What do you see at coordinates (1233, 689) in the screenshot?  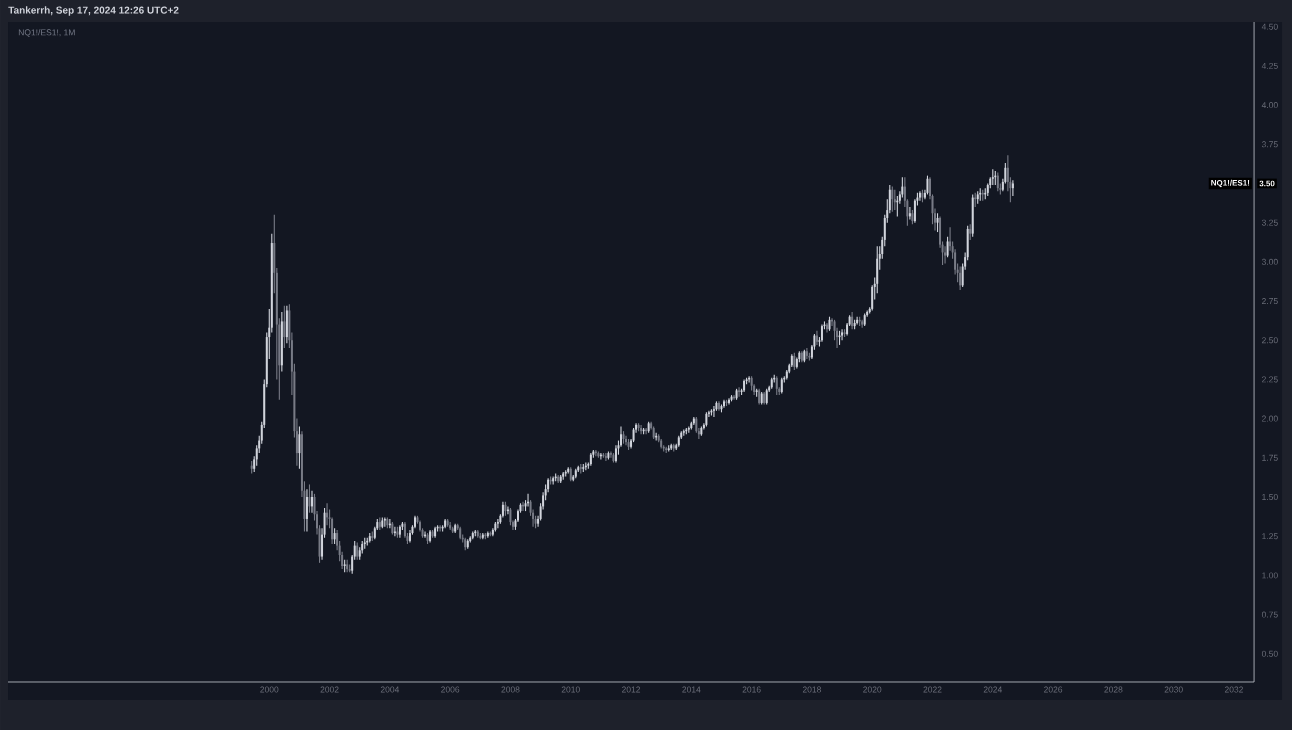 I see `x-tick-label: 2032` at bounding box center [1233, 689].